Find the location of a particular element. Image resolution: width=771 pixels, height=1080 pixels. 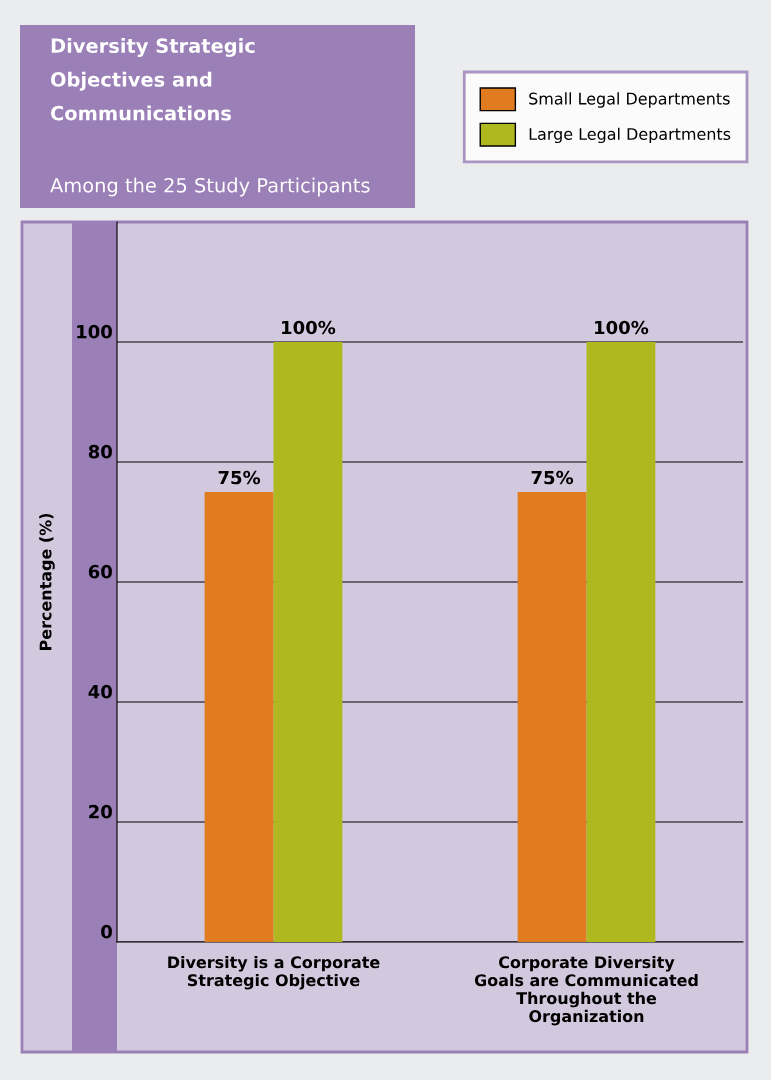

y-tick-label: 0 is located at coordinates (106, 931).